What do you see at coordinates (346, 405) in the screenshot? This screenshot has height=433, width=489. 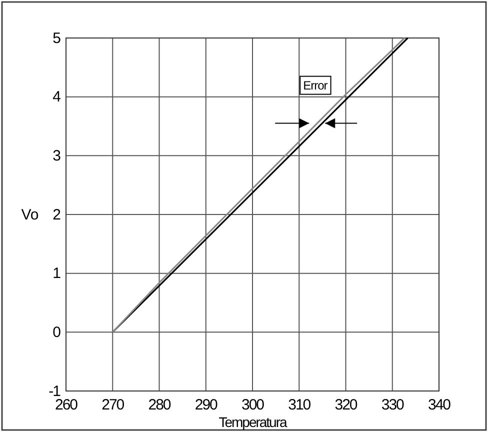 I see `x-tick-label: 320` at bounding box center [346, 405].